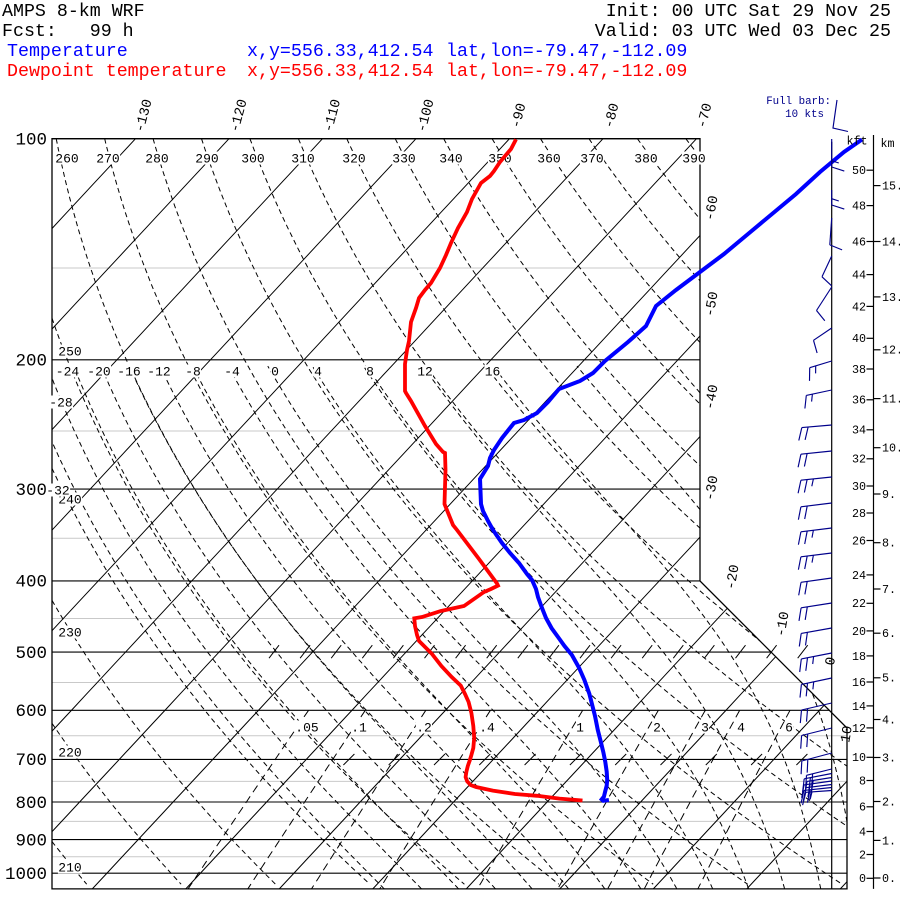  What do you see at coordinates (856, 141) in the screenshot?
I see `svg-text: kft` at bounding box center [856, 141].